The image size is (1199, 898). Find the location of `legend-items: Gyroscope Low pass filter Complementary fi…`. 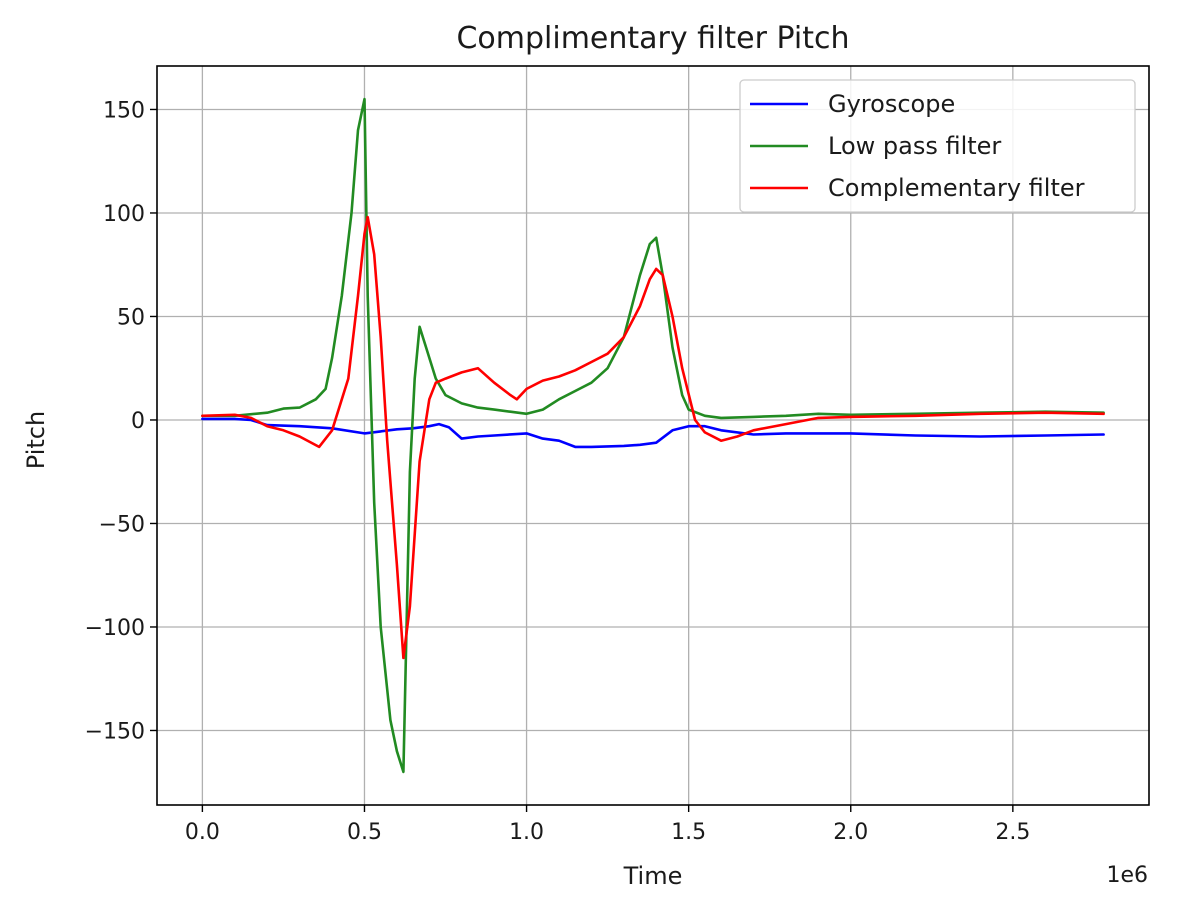

legend-items: Gyroscope Low pass filter Complementary fi… is located at coordinates (917, 146).